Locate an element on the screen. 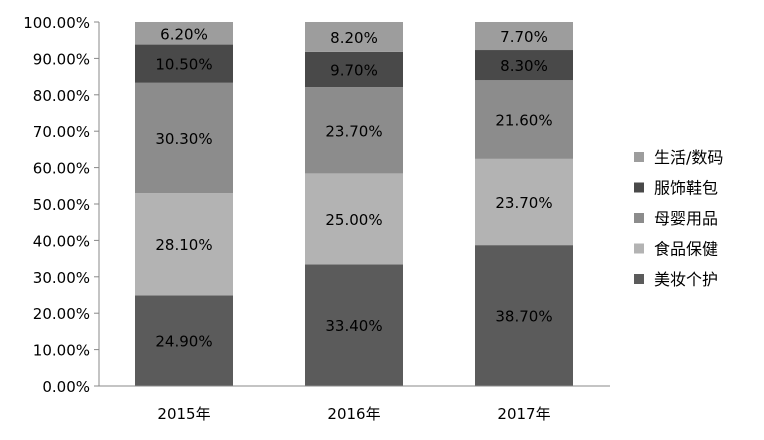  data-label: 10.50% is located at coordinates (183, 65).